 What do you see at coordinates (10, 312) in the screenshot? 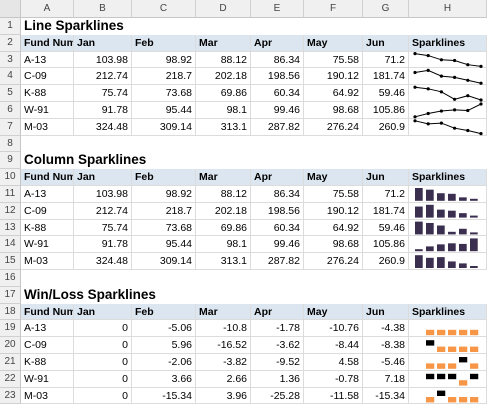
I see `row-header-18: 18` at bounding box center [10, 312].